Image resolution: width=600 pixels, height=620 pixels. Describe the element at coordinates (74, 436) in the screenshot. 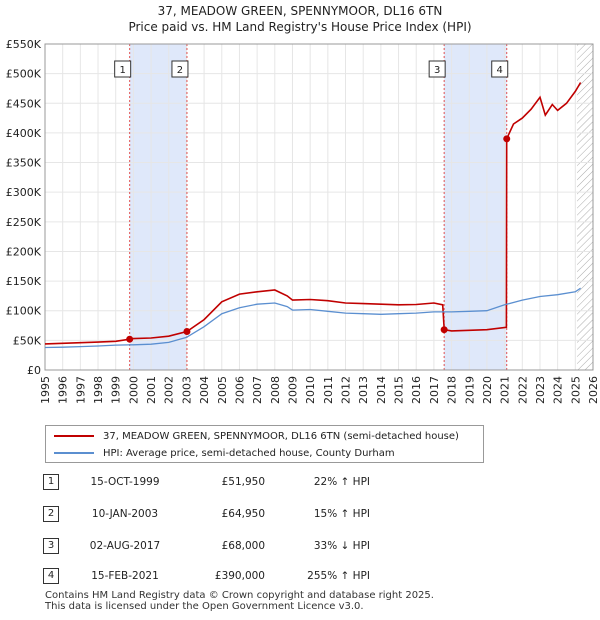

I see `legend-swatch-property` at that location.